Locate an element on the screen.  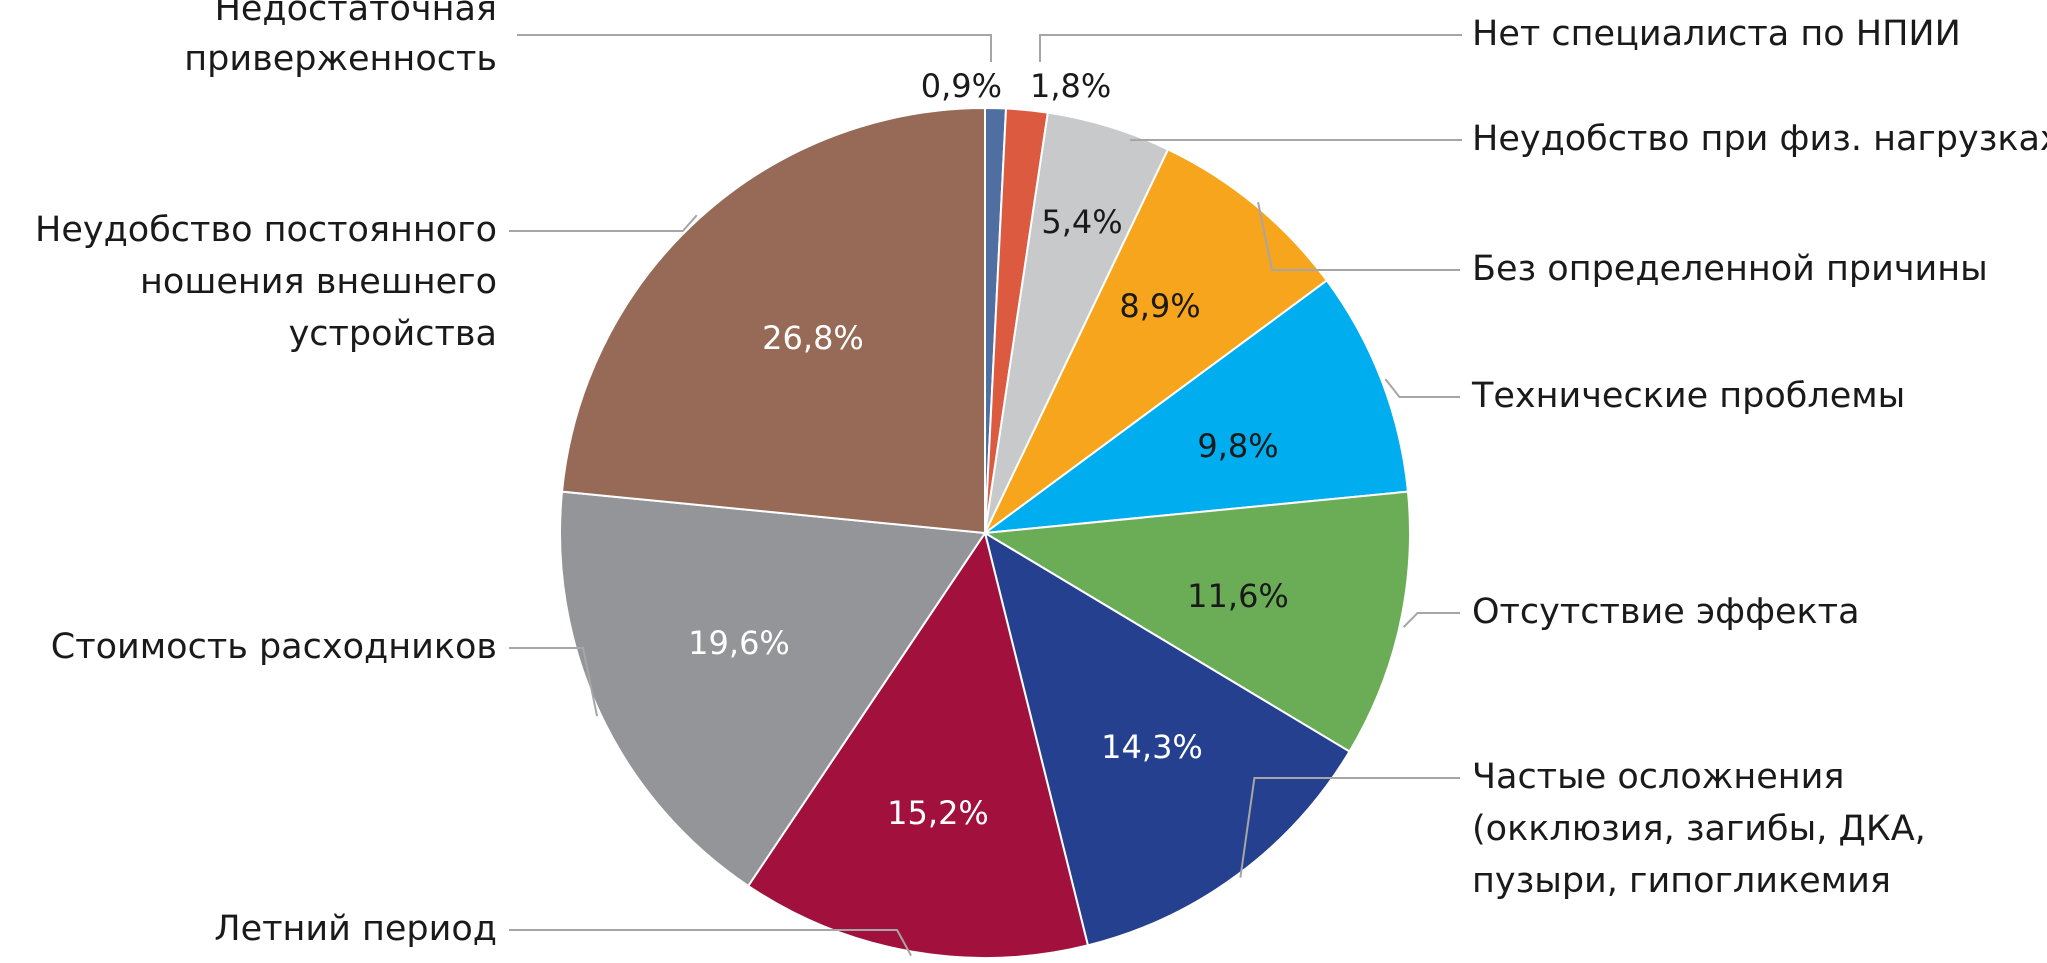
slice-value-label: 1,8% is located at coordinates (1070, 86).